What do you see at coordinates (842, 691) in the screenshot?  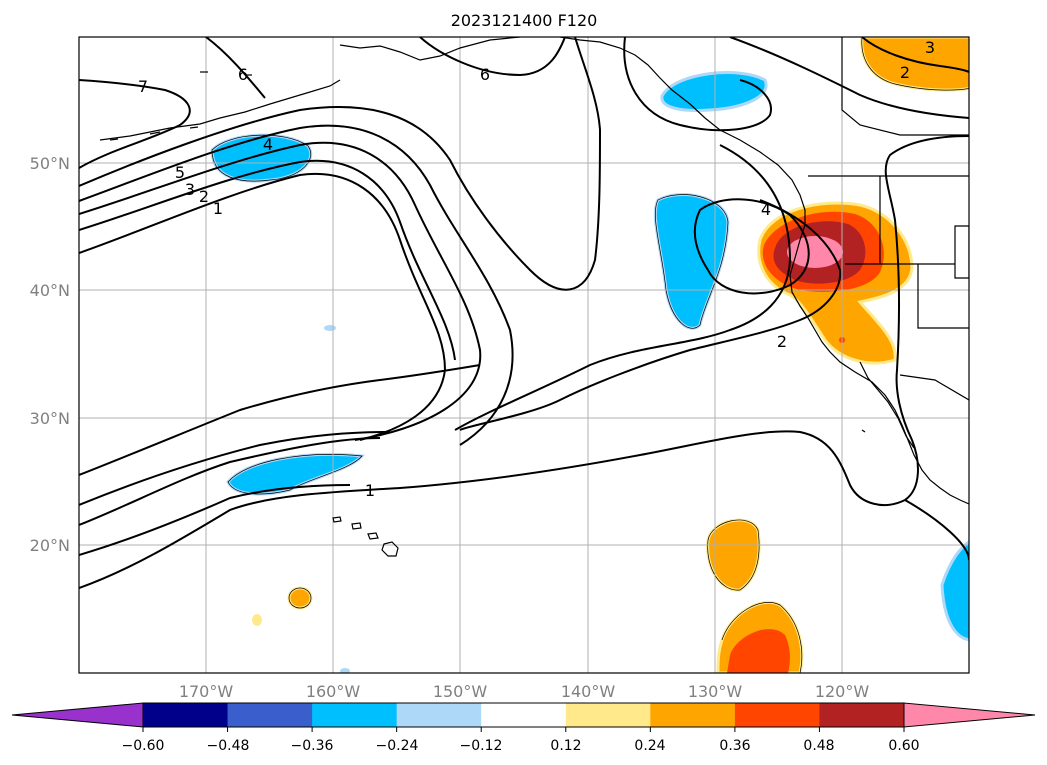 I see `lon-label: 120°W` at bounding box center [842, 691].